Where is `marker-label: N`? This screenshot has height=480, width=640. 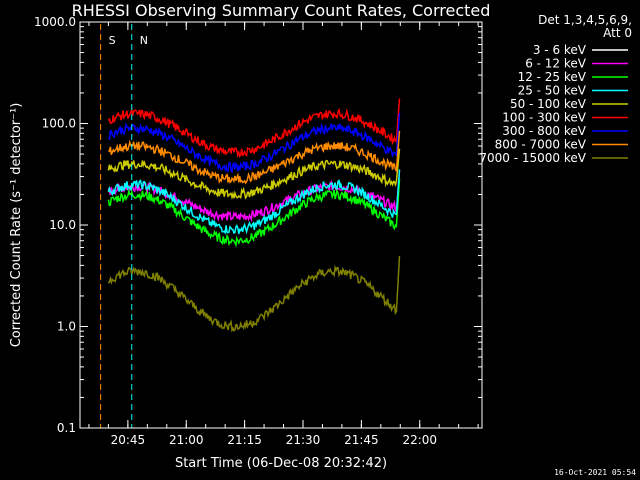
marker-label: N is located at coordinates (144, 40).